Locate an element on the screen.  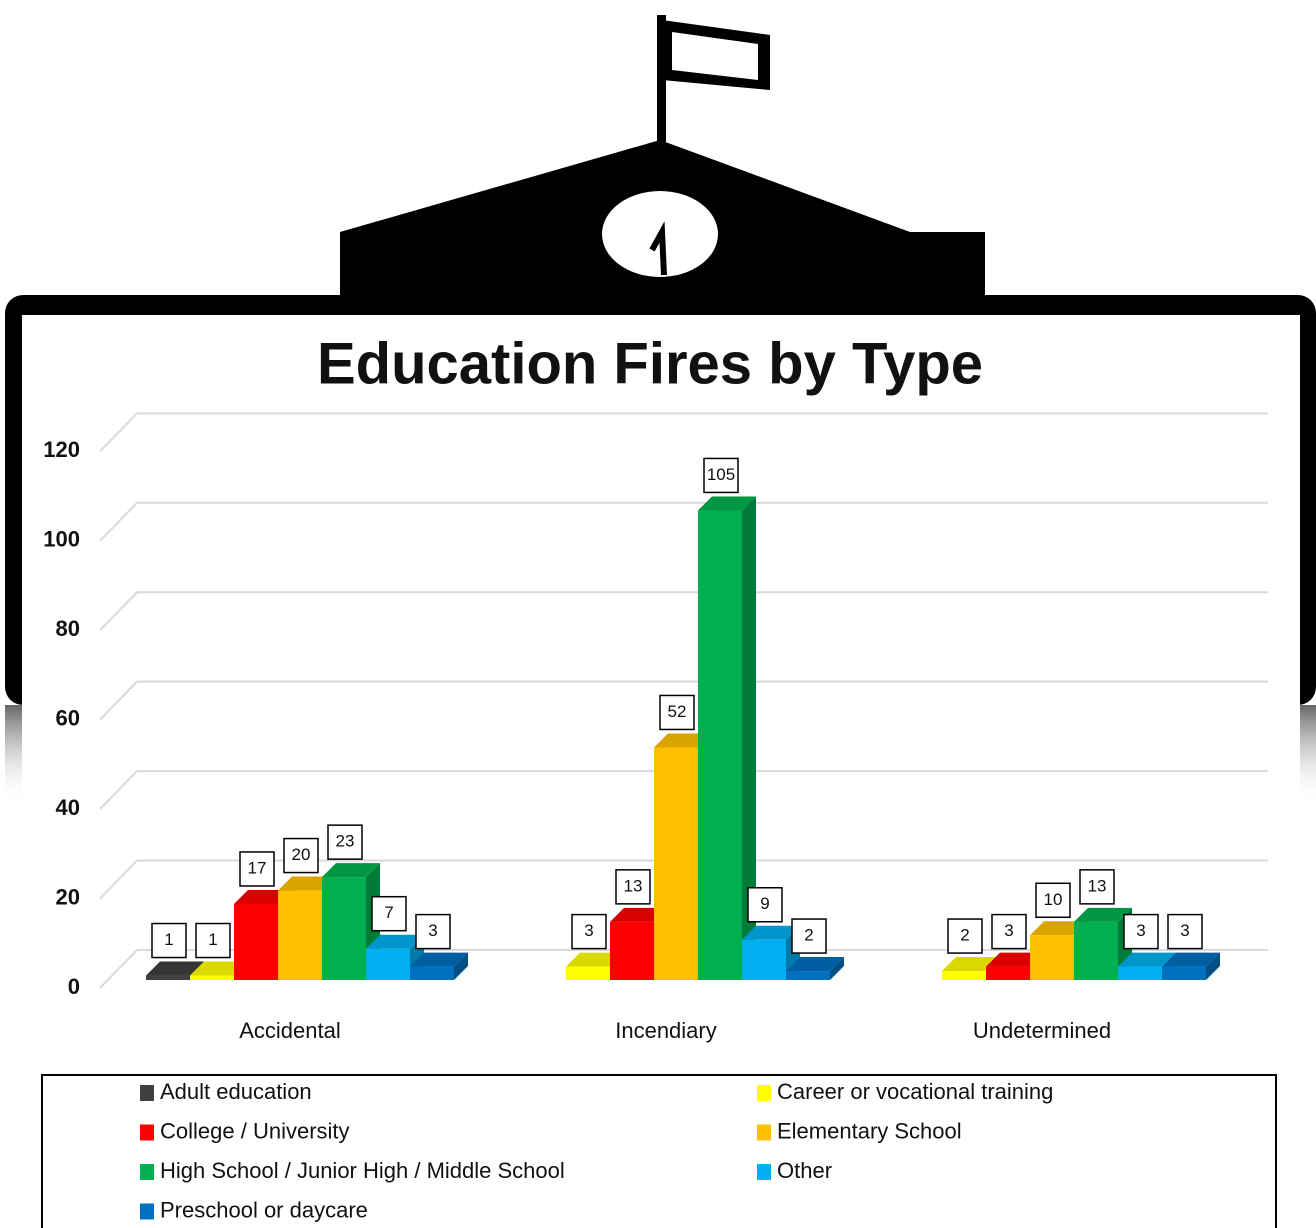
data-label: 10 is located at coordinates (1053, 899).